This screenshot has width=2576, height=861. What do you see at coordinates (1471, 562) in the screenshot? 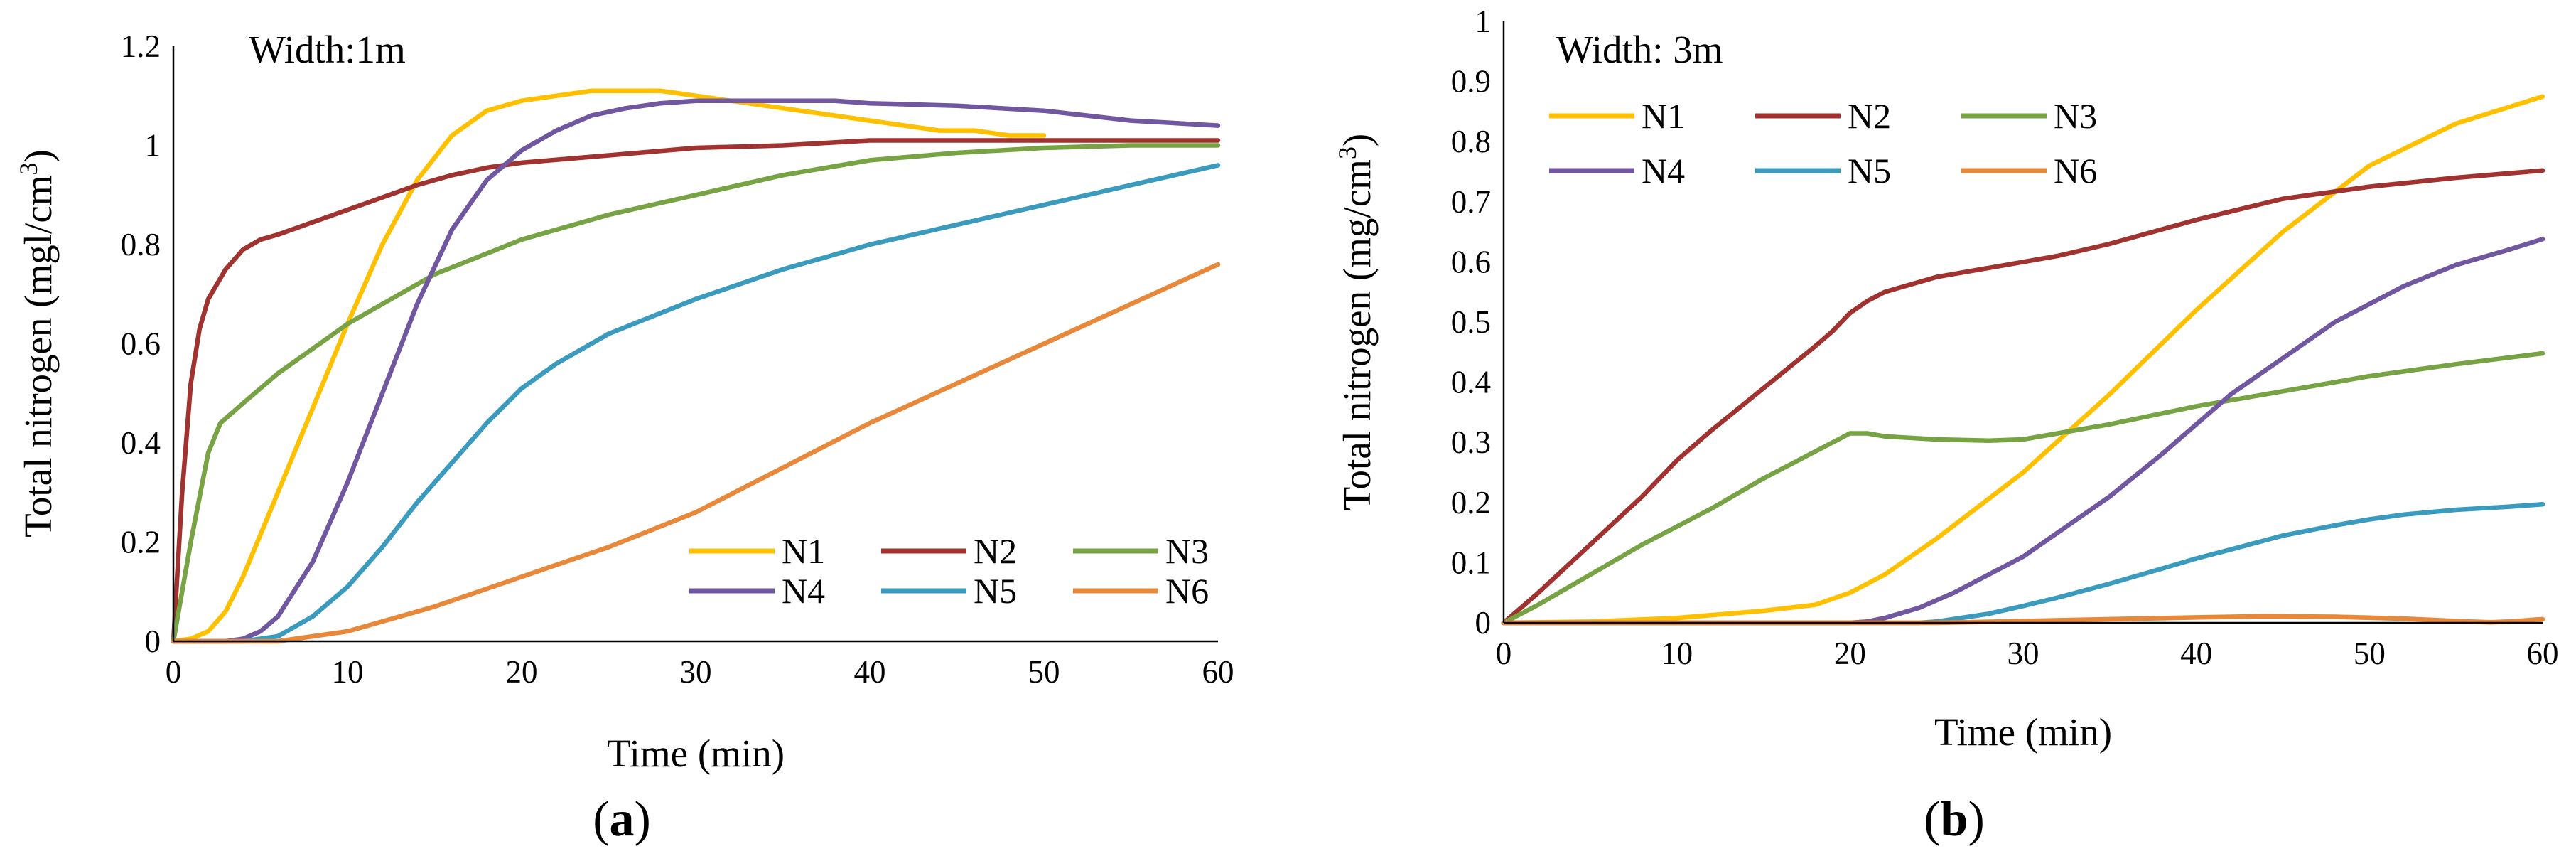
I see `y-tick-label: 0.1` at bounding box center [1471, 562].